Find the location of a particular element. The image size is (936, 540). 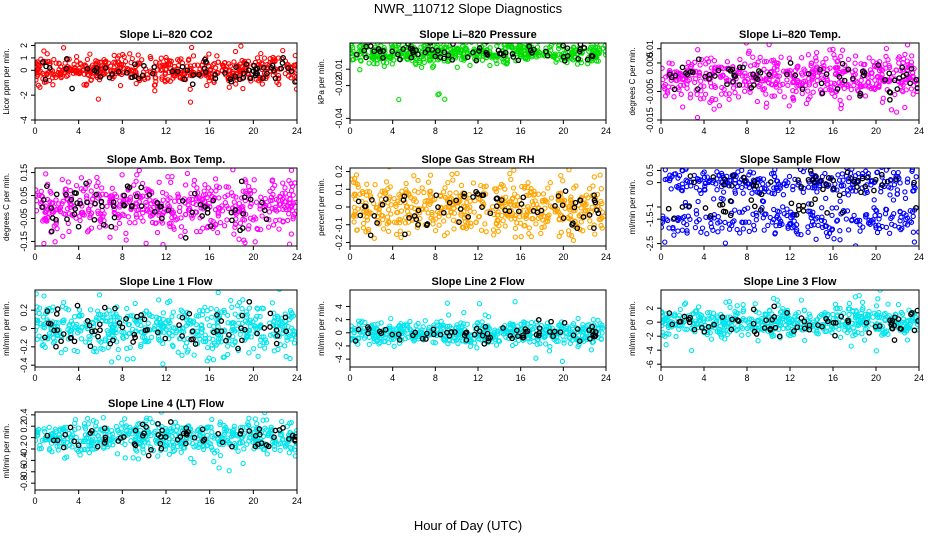

x-tick-label: 4 is located at coordinates (703, 257).